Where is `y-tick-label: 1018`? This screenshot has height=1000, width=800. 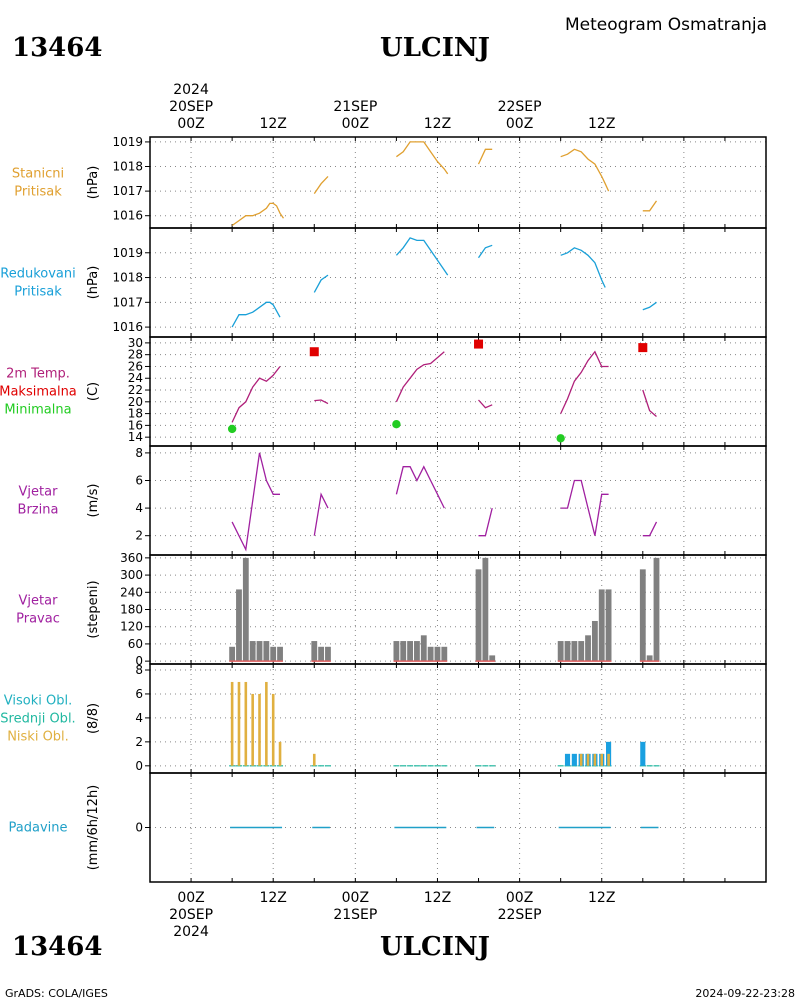 y-tick-label: 1018 is located at coordinates (127, 278).